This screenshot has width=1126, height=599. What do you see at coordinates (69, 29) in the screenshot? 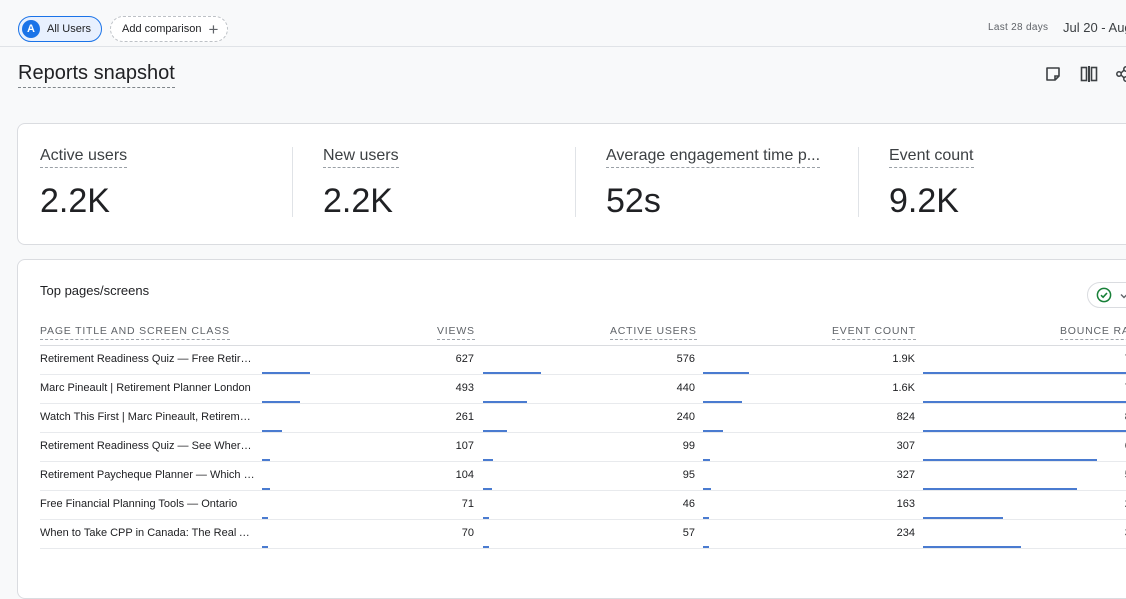
I see `segment-label: All Users` at bounding box center [69, 29].